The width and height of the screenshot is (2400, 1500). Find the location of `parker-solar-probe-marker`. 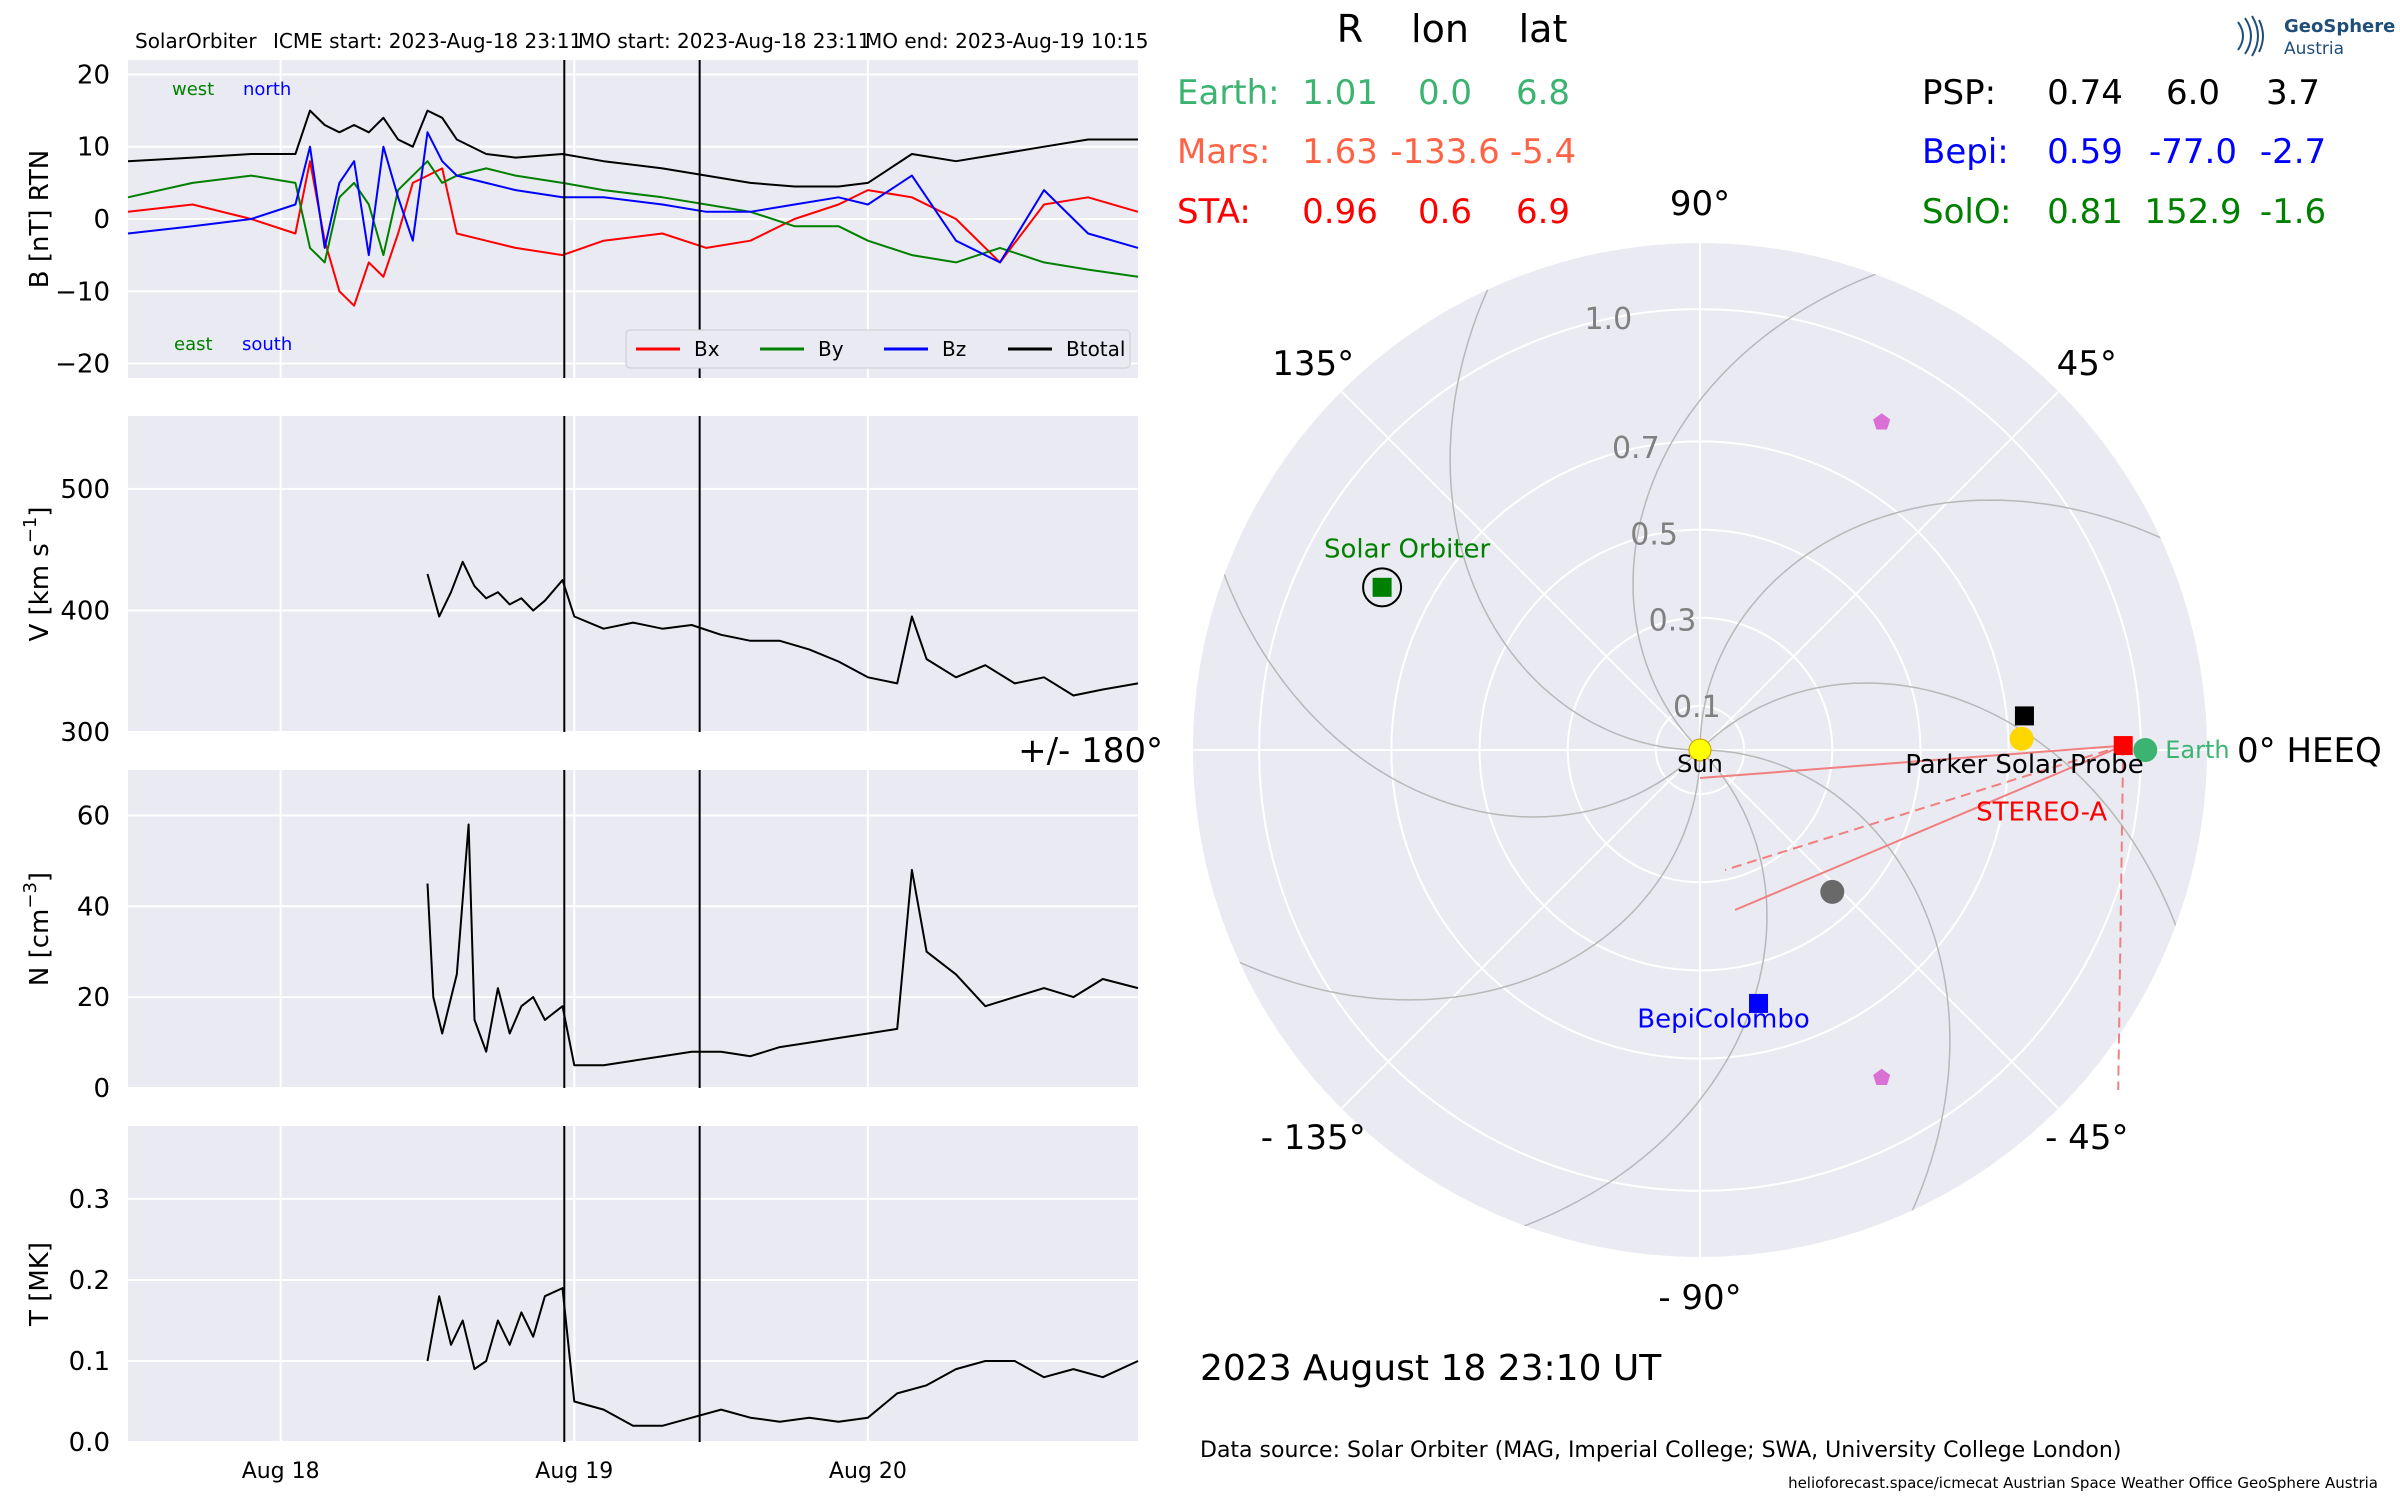

parker-solar-probe-marker is located at coordinates (2024, 716).